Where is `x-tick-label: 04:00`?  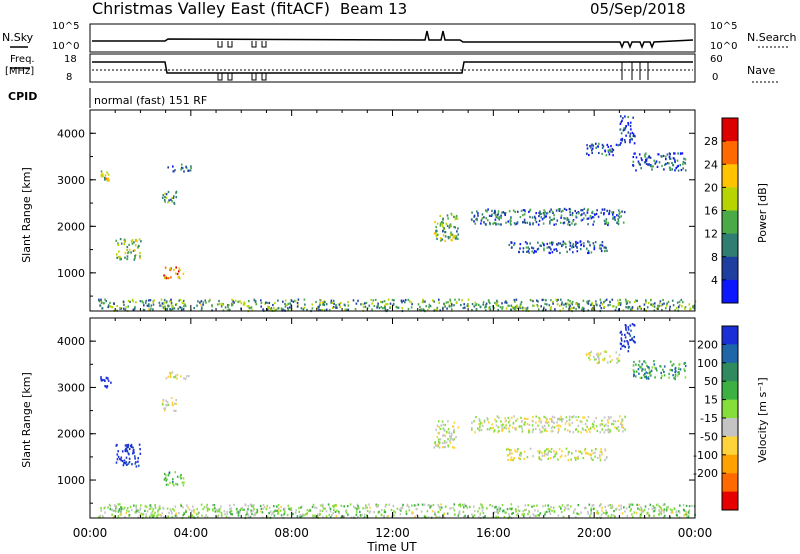 x-tick-label: 04:00 is located at coordinates (191, 533).